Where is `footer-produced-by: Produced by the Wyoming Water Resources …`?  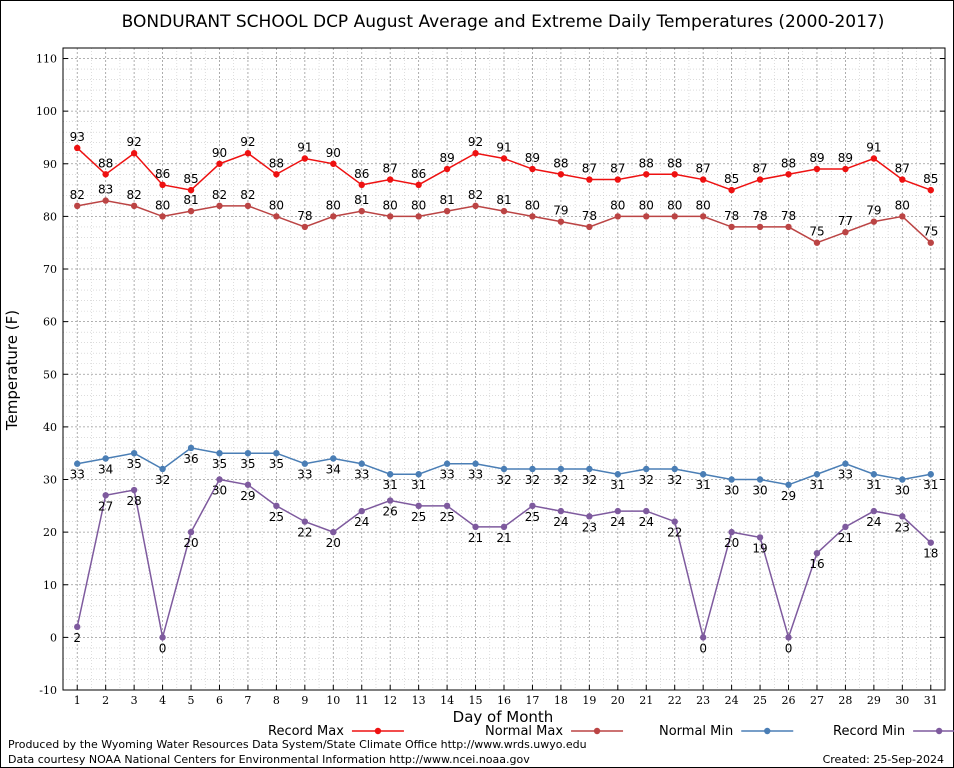
footer-produced-by: Produced by the Wyoming Water Resources … is located at coordinates (297, 744).